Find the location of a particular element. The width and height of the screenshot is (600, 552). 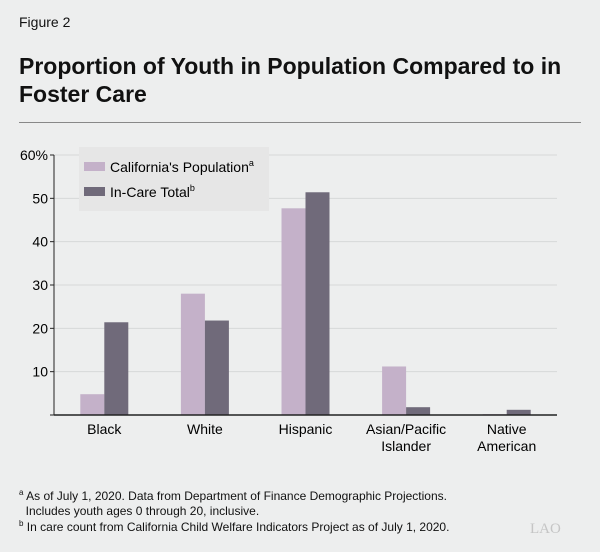

y-tick-label: 60% is located at coordinates (34, 155).